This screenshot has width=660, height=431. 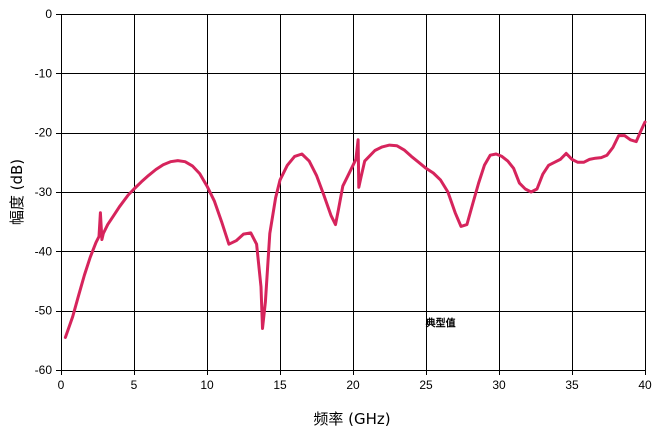 What do you see at coordinates (207, 385) in the screenshot?
I see `x-tick-label: 10` at bounding box center [207, 385].